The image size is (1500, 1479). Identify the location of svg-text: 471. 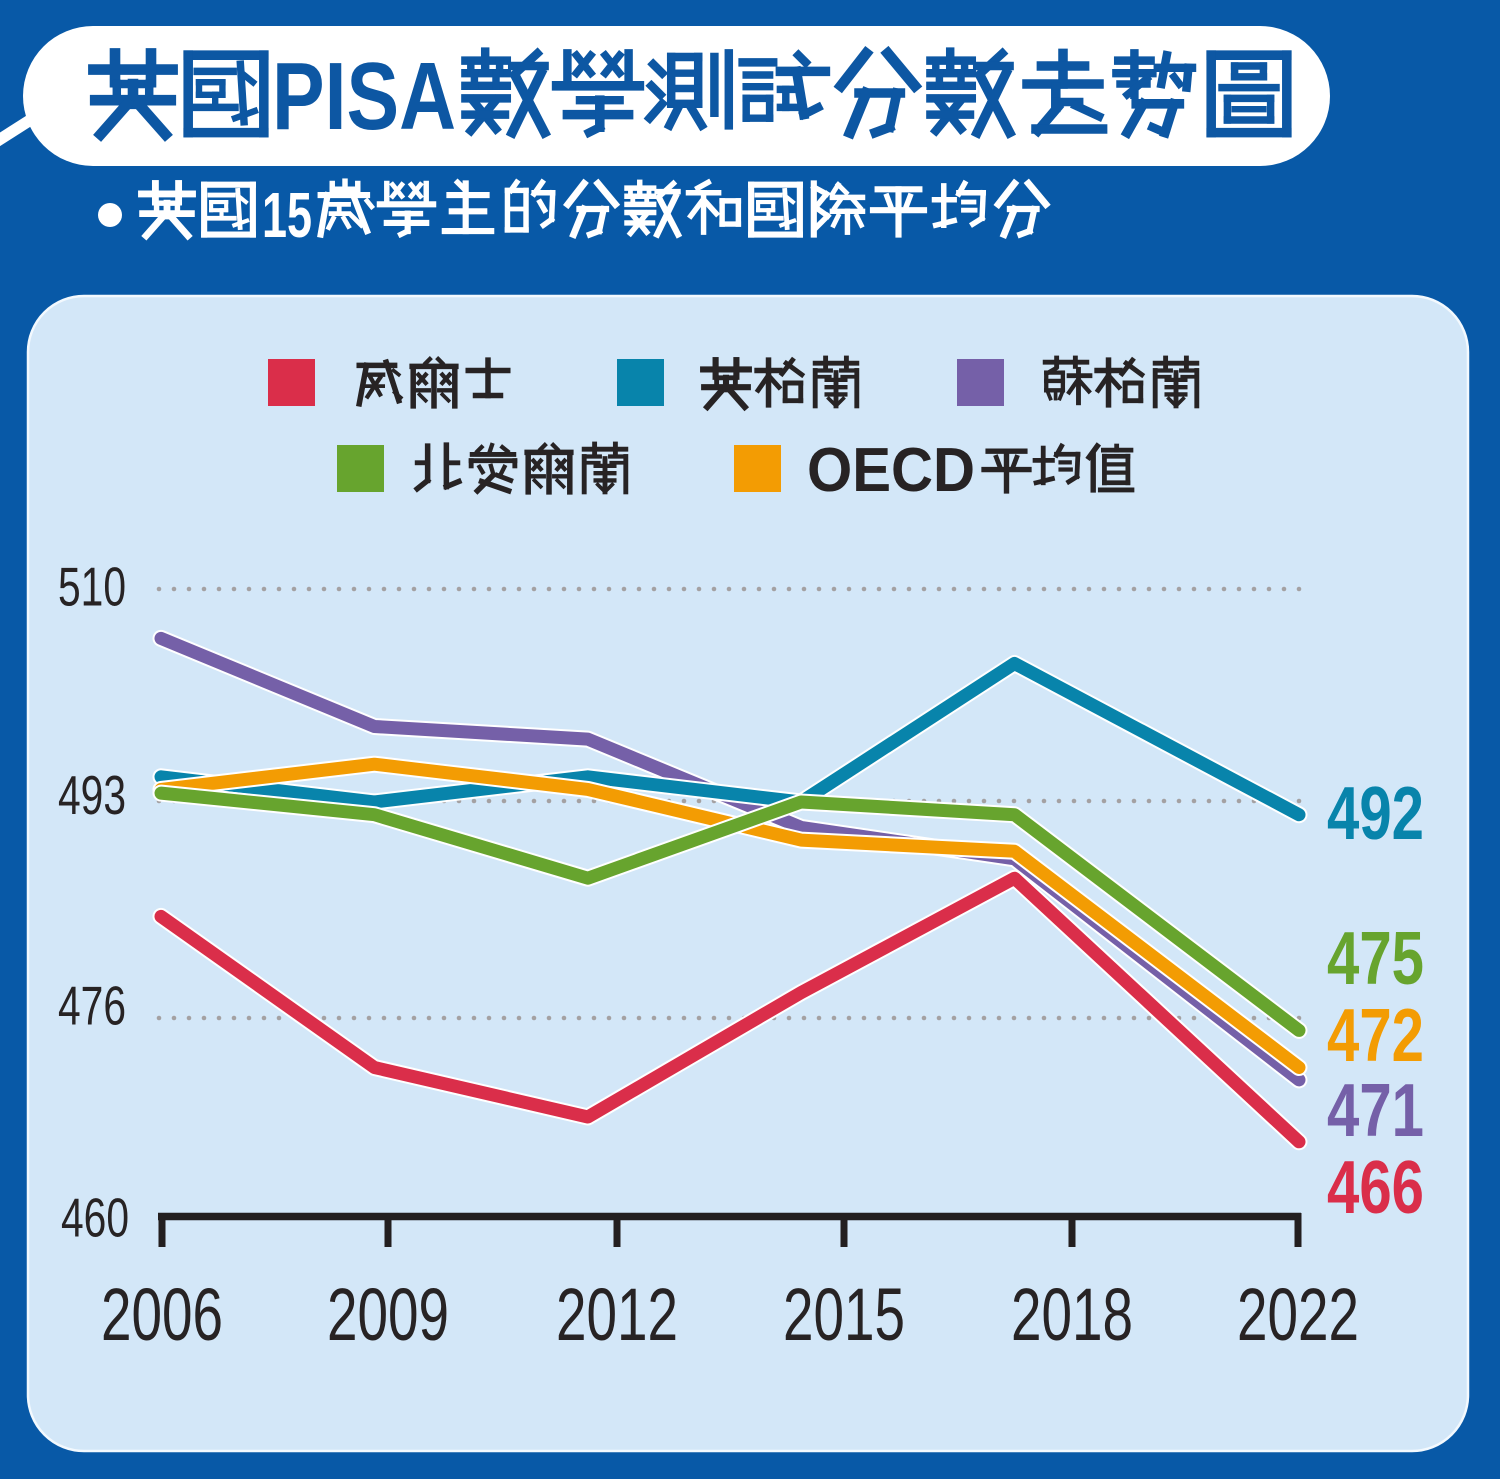
(1375, 1110).